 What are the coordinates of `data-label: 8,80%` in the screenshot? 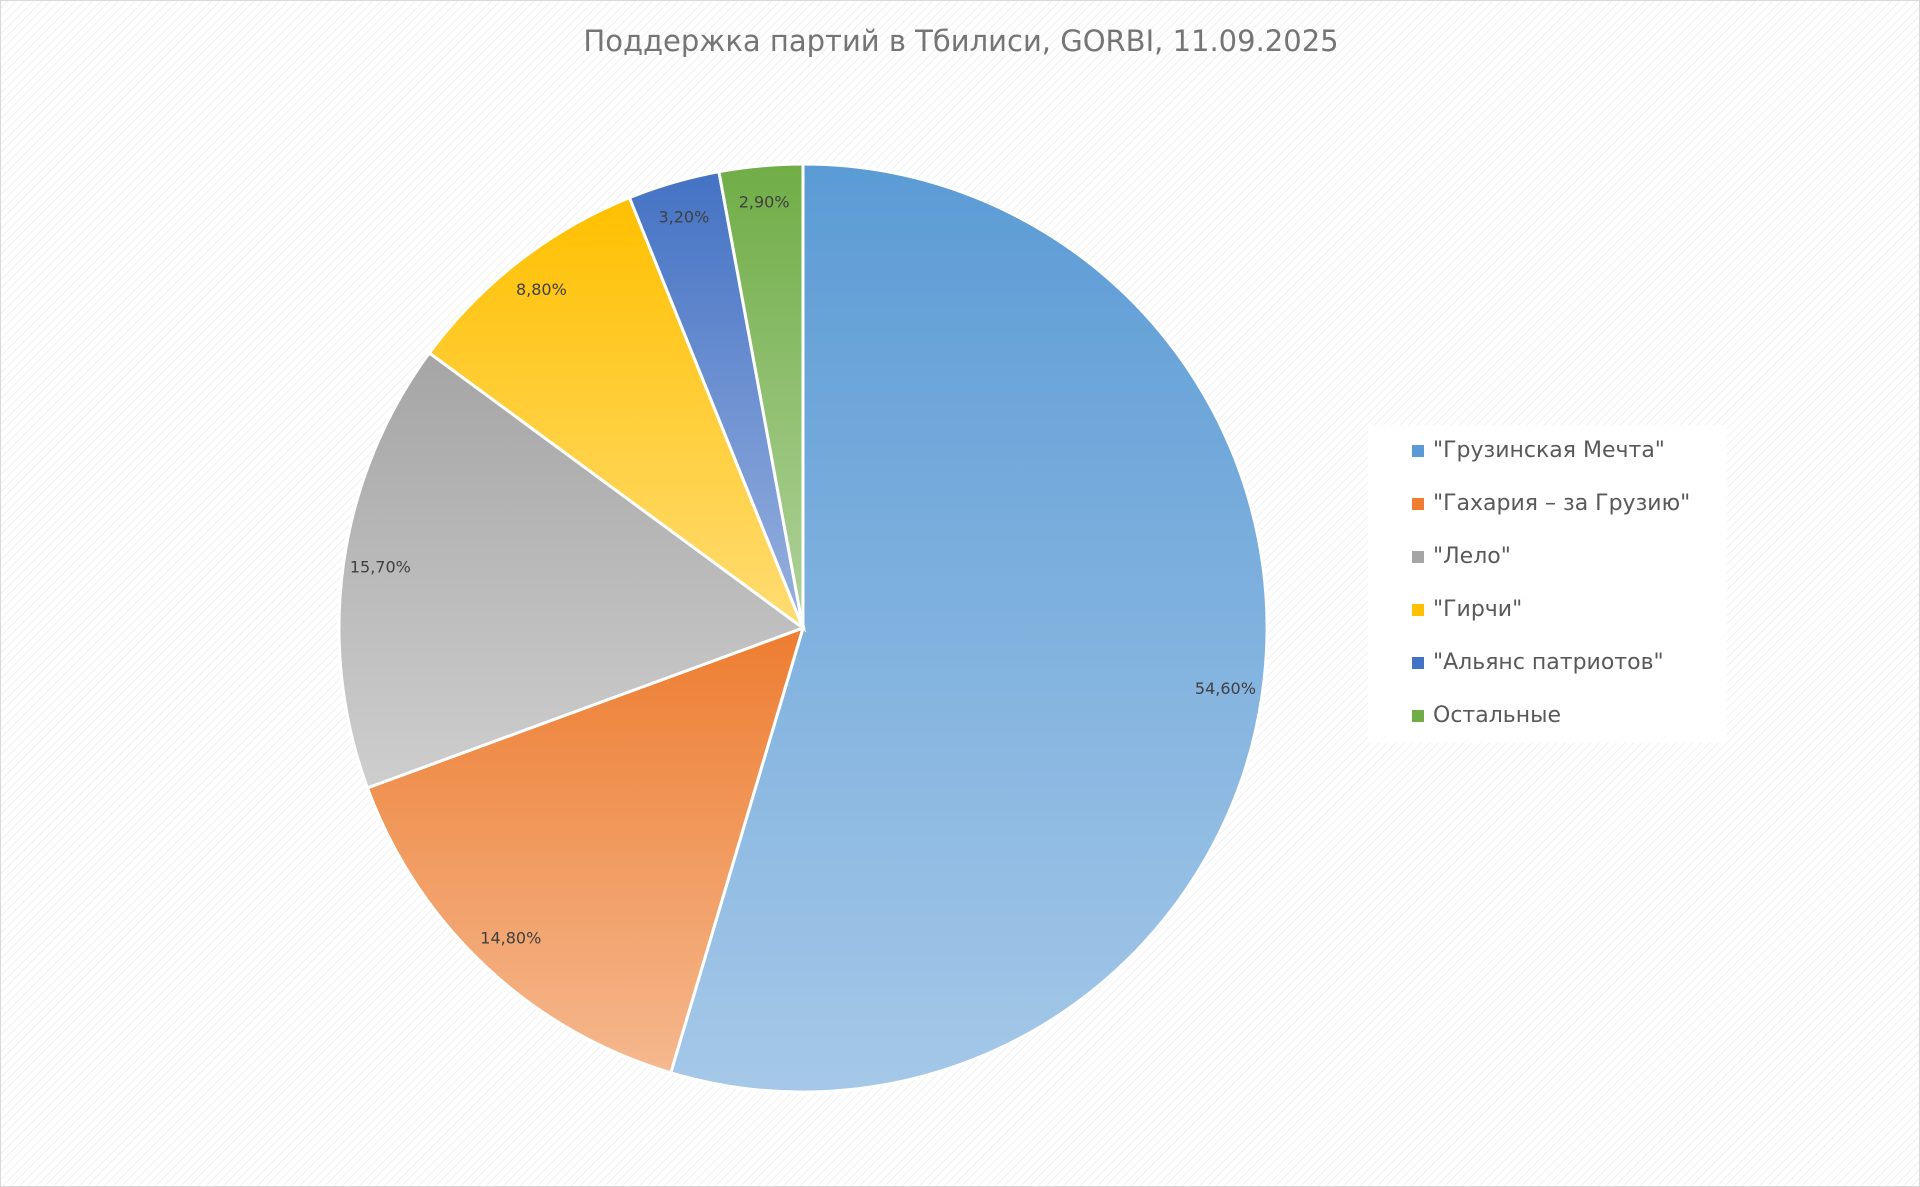 It's located at (541, 289).